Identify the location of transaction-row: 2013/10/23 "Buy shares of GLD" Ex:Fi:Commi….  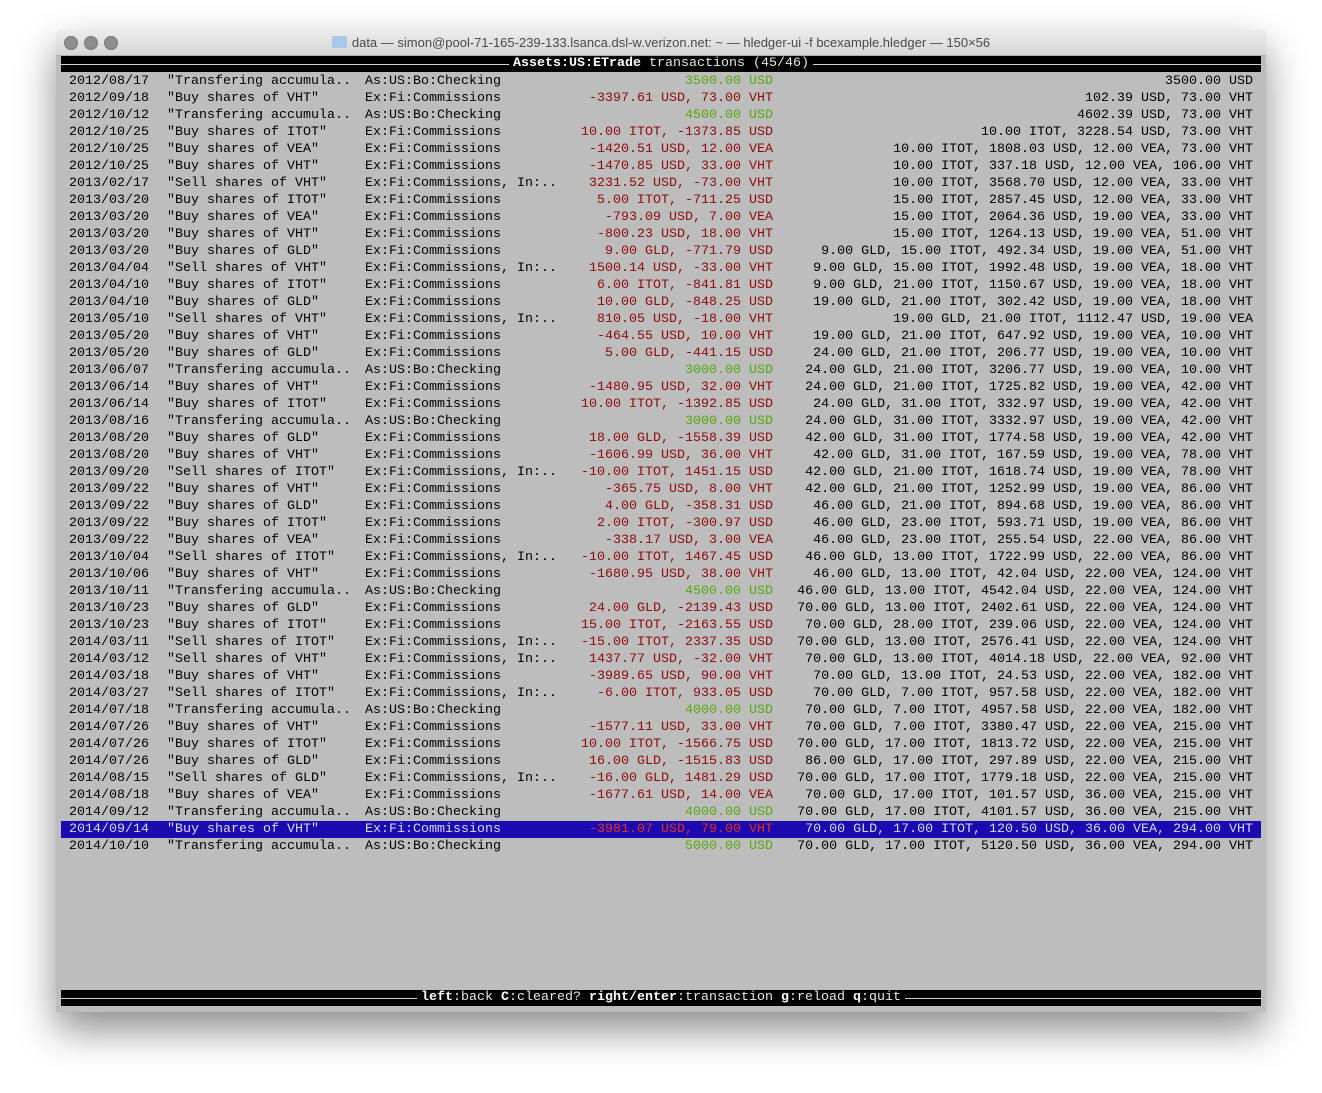
(661, 608).